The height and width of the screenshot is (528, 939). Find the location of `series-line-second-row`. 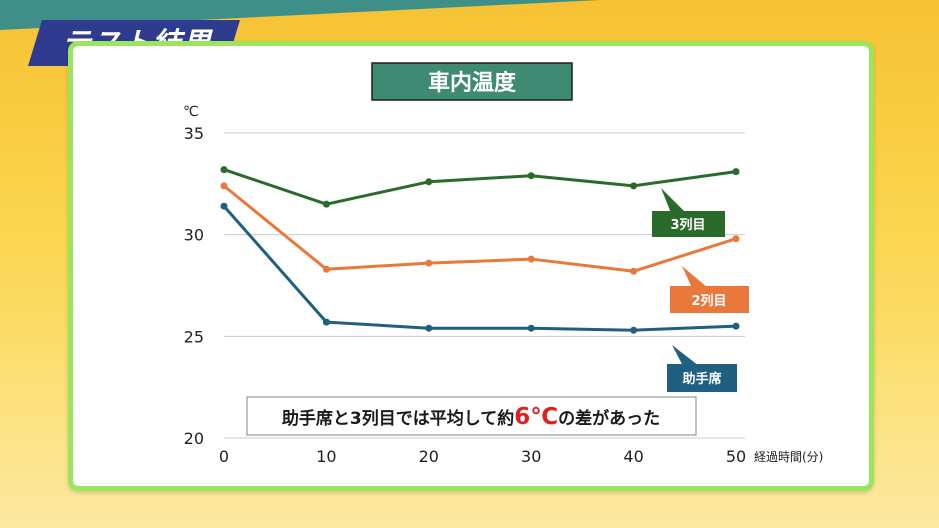

series-line-second-row is located at coordinates (480, 228).